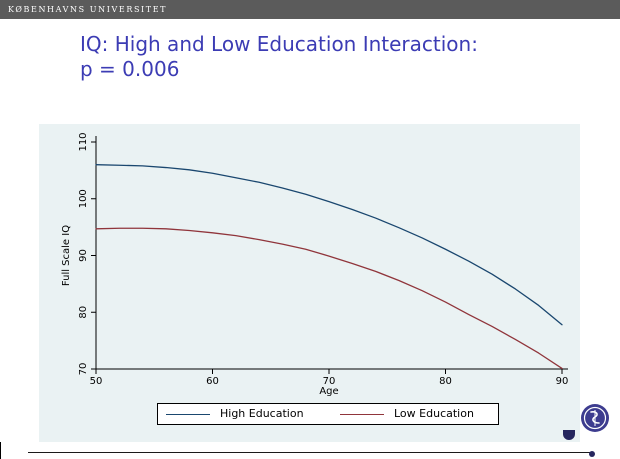 The image size is (620, 459). I want to click on y-tick-label-100: 100, so click(83, 198).